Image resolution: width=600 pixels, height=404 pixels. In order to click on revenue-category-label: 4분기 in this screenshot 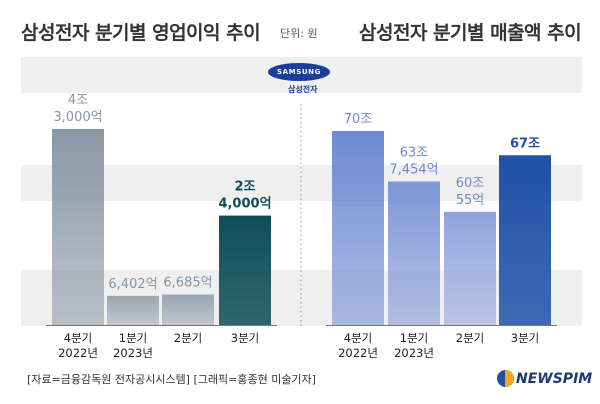, I will do `click(358, 338)`.